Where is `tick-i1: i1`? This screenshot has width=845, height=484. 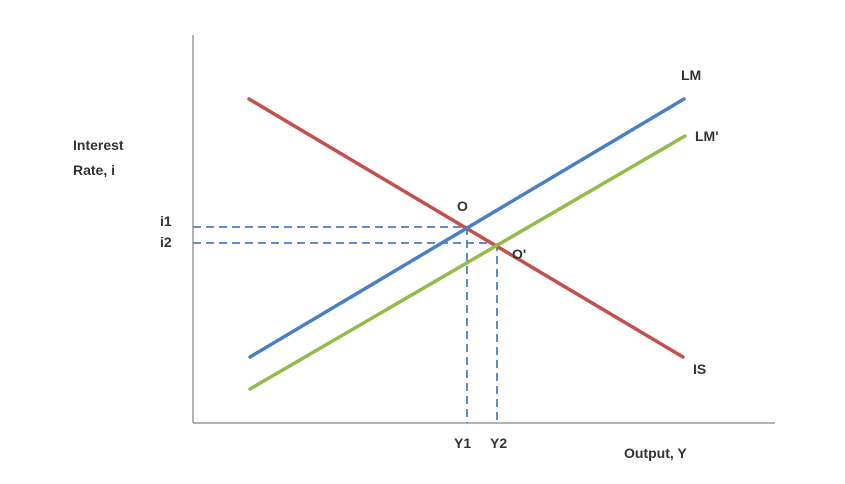
tick-i1: i1 is located at coordinates (166, 221).